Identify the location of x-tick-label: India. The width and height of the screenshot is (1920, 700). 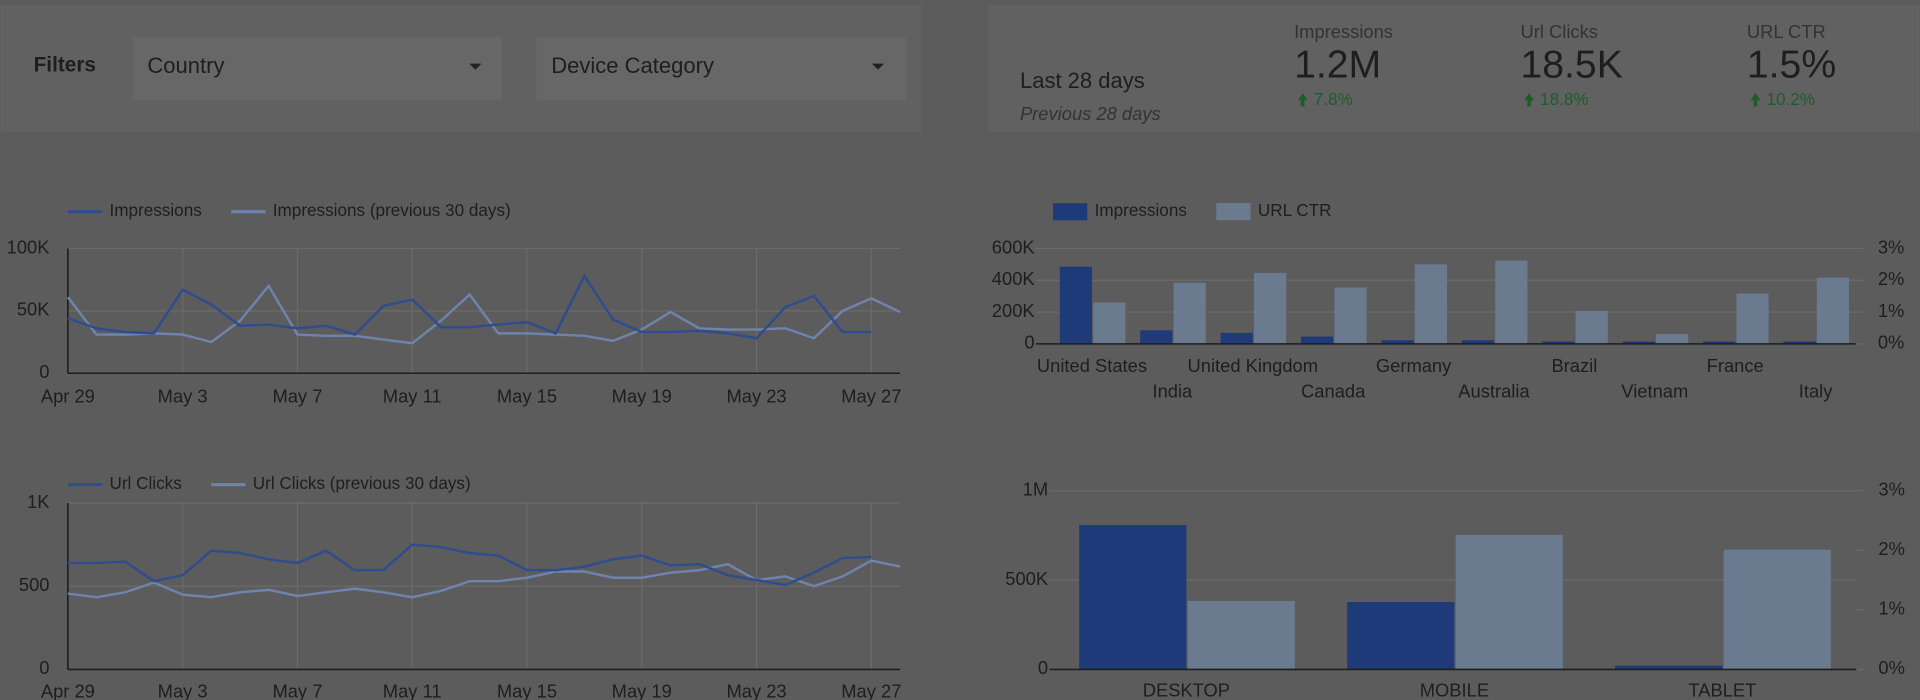
(1172, 391).